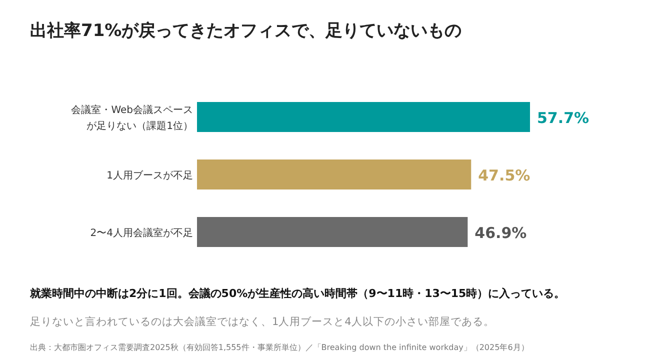 This screenshot has height=363, width=659. I want to click on y-tick-label: 会議室・Web会議スペースが足りない（課題1位）, so click(132, 118).